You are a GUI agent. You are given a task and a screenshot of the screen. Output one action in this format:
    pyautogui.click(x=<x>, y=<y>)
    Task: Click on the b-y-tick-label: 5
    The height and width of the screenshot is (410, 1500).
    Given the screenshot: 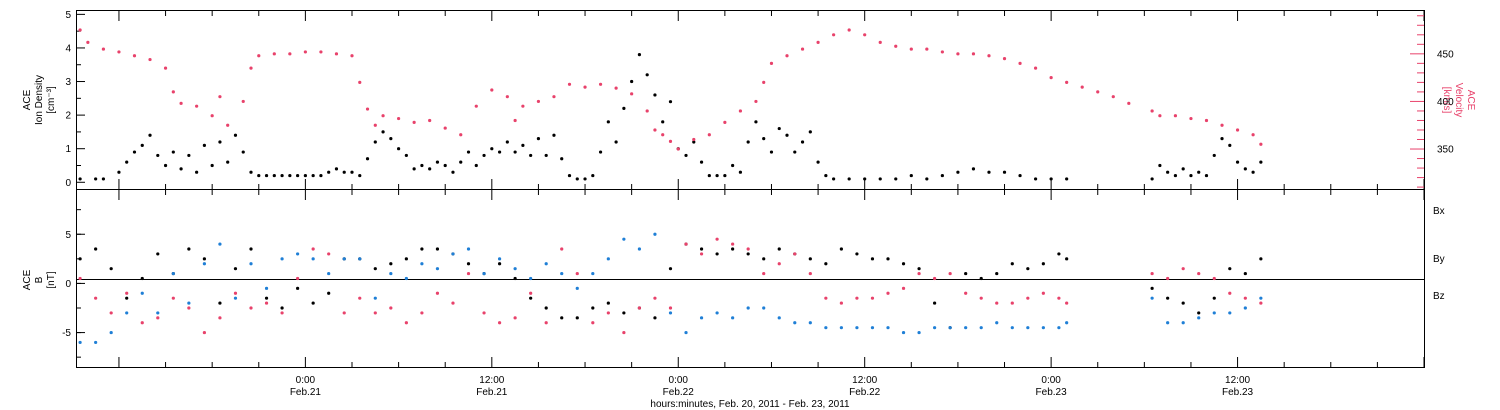 What is the action you would take?
    pyautogui.click(x=68, y=235)
    